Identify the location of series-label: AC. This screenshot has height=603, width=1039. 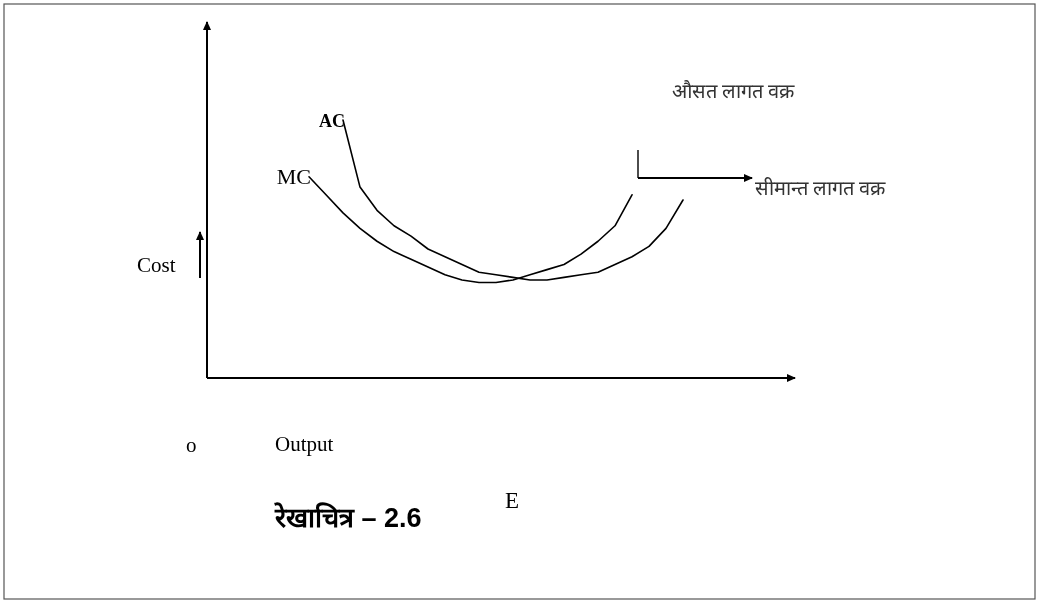
(332, 121).